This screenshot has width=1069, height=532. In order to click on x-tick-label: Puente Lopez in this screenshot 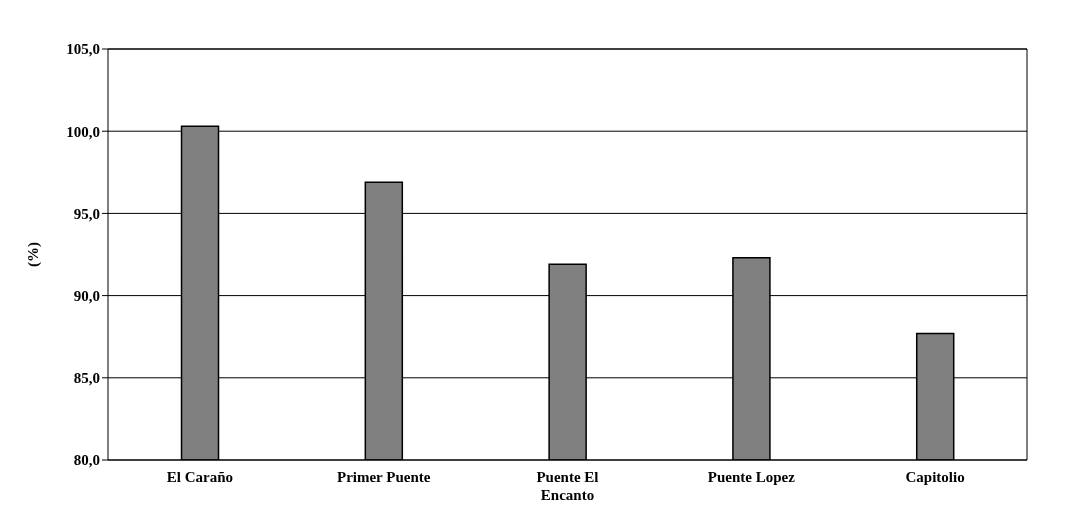, I will do `click(751, 477)`.